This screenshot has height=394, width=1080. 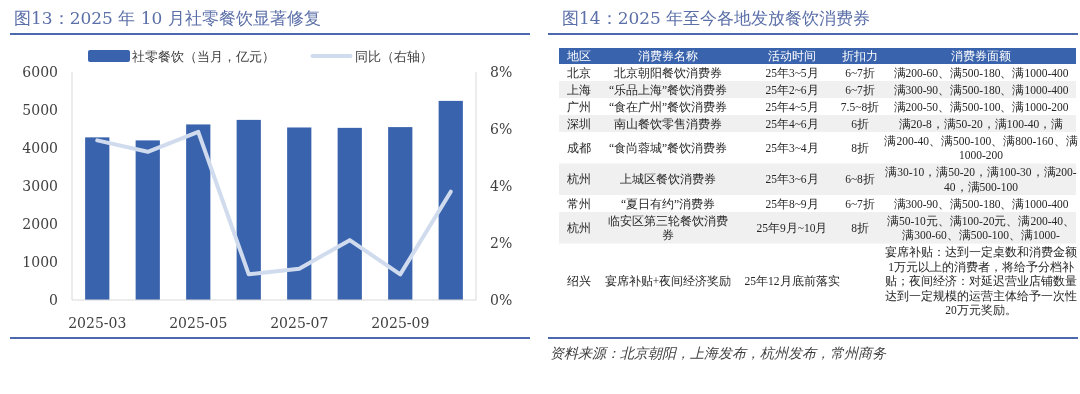 I want to click on text: 25年4~6月, so click(x=792, y=123).